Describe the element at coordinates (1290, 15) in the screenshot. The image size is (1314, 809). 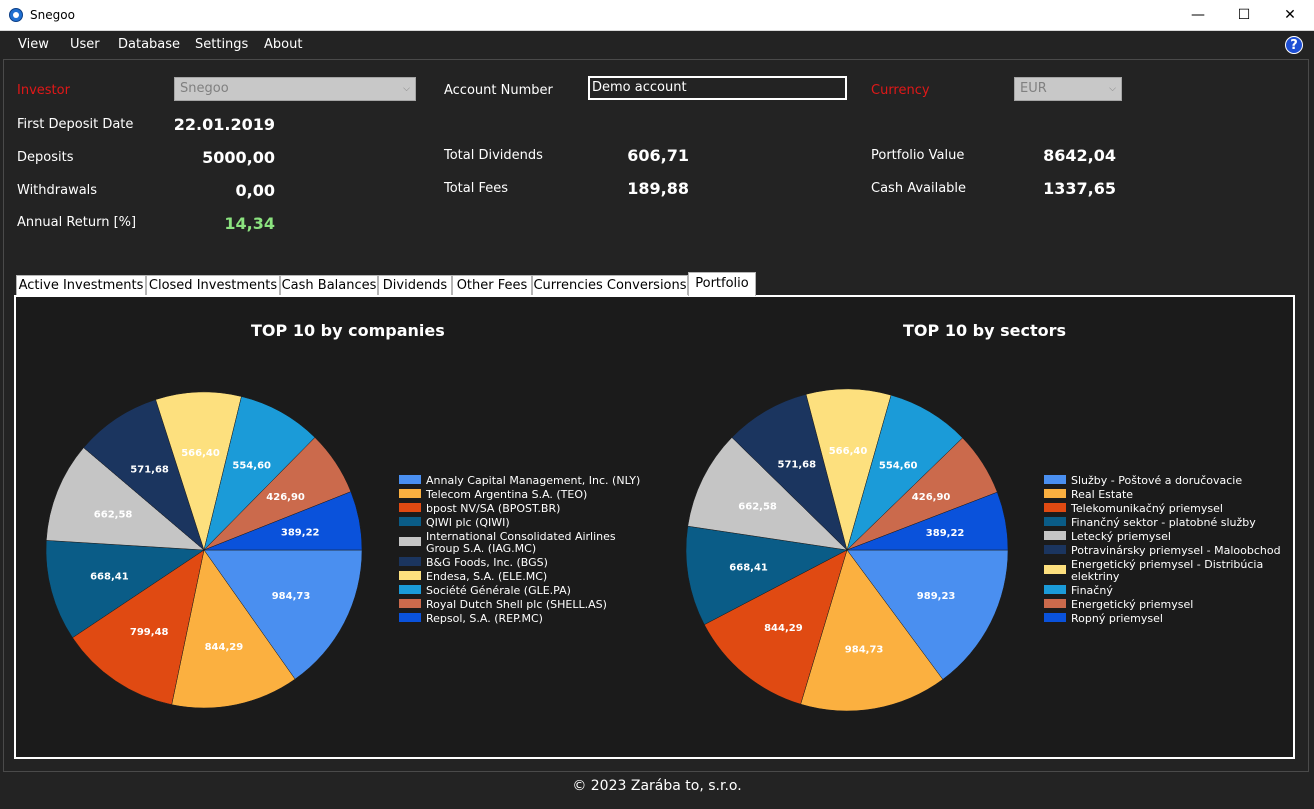
I see `close-button: ✕` at that location.